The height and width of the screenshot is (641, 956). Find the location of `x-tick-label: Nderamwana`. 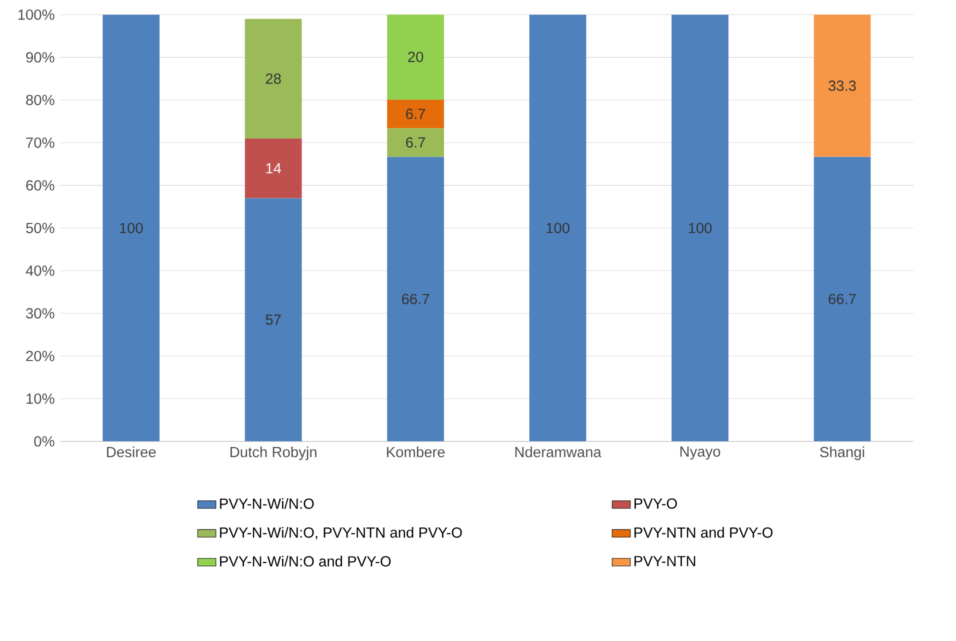

x-tick-label: Nderamwana is located at coordinates (558, 452).